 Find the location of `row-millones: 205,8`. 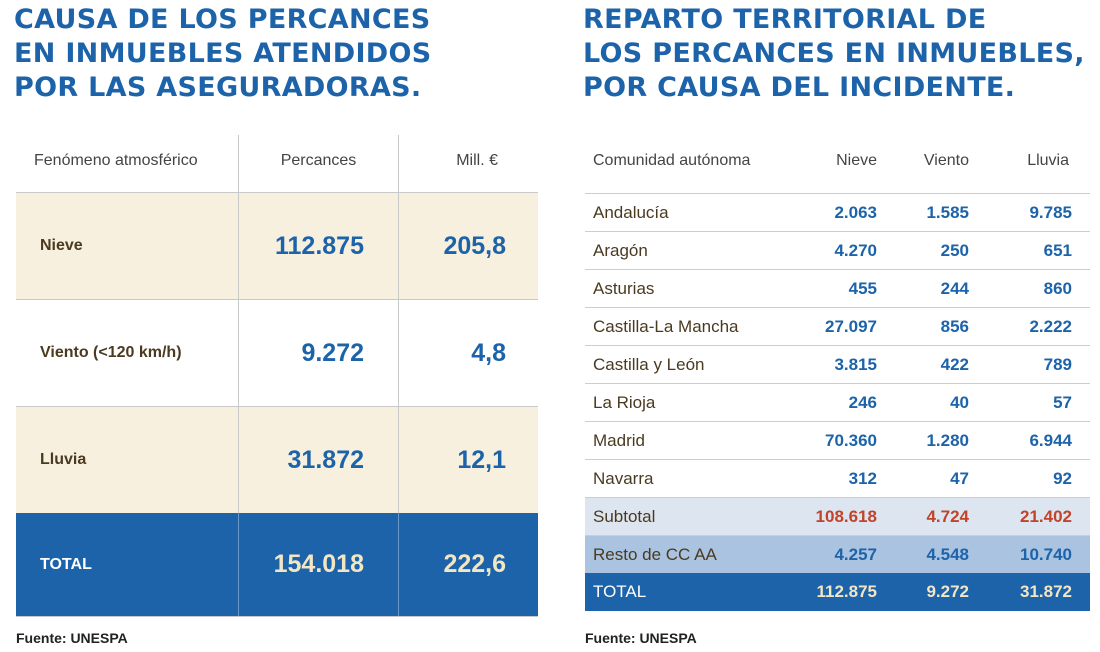

row-millones: 205,8 is located at coordinates (468, 246).